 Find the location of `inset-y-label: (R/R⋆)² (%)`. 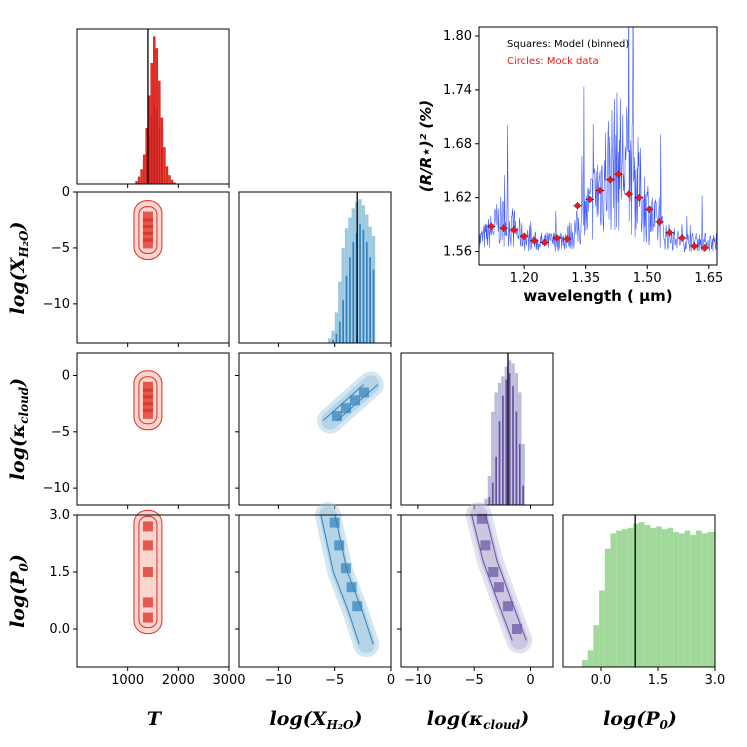

inset-y-label: (R/R⋆)² (%) is located at coordinates (426, 146).